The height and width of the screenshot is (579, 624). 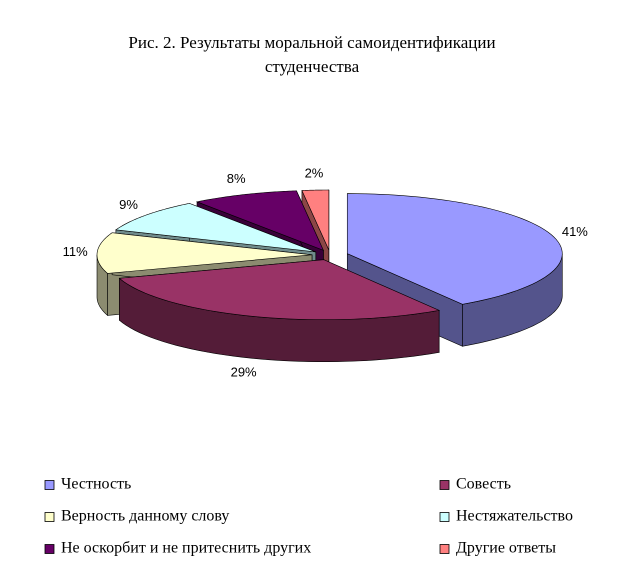 I want to click on legend-label: Совесть, so click(x=483, y=484).